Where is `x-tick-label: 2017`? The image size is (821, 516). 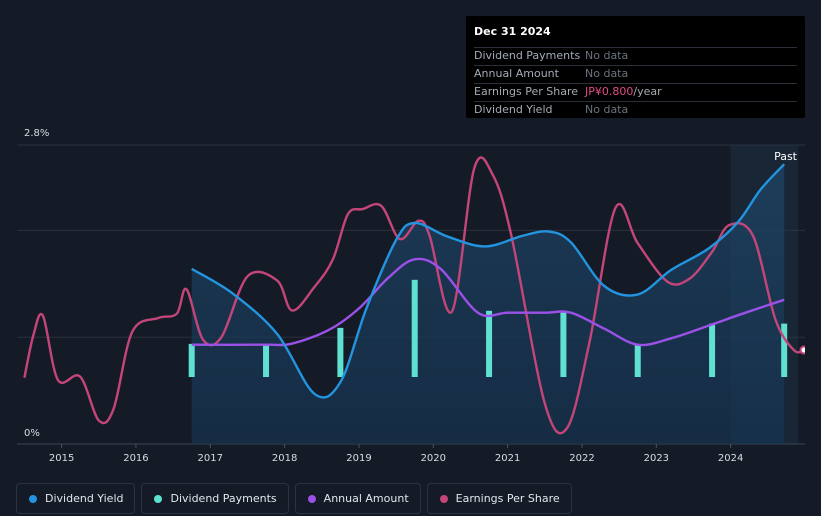 x-tick-label: 2017 is located at coordinates (210, 458).